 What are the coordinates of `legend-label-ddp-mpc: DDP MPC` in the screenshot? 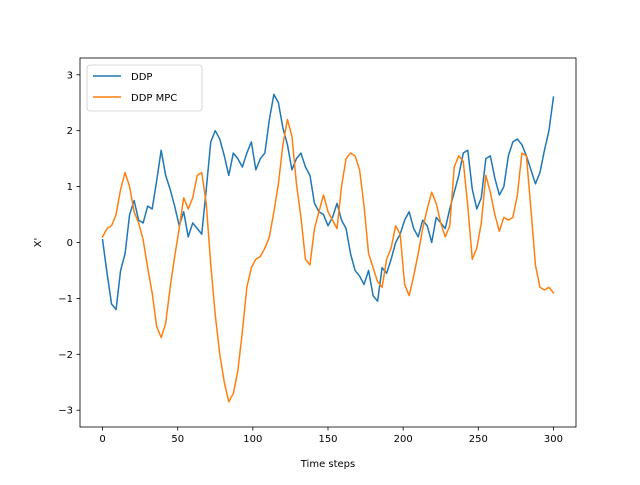 It's located at (154, 98).